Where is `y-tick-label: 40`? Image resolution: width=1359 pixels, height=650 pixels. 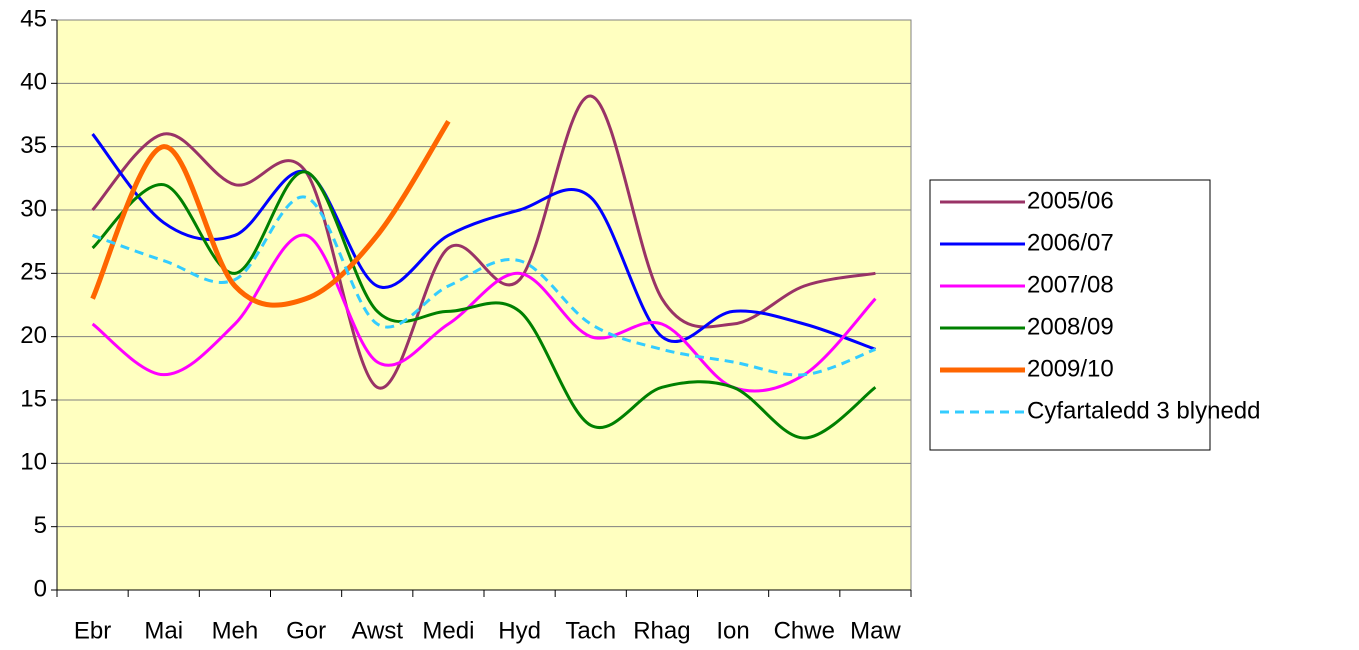 y-tick-label: 40 is located at coordinates (33, 82).